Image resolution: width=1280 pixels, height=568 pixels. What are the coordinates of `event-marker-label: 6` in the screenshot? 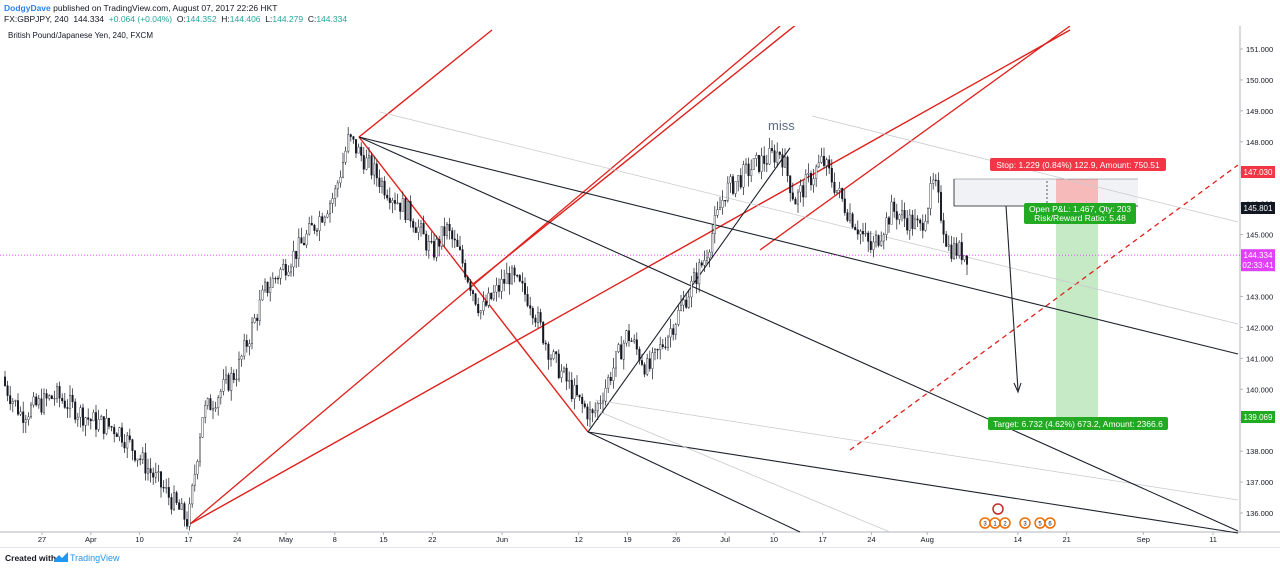 It's located at (1050, 525).